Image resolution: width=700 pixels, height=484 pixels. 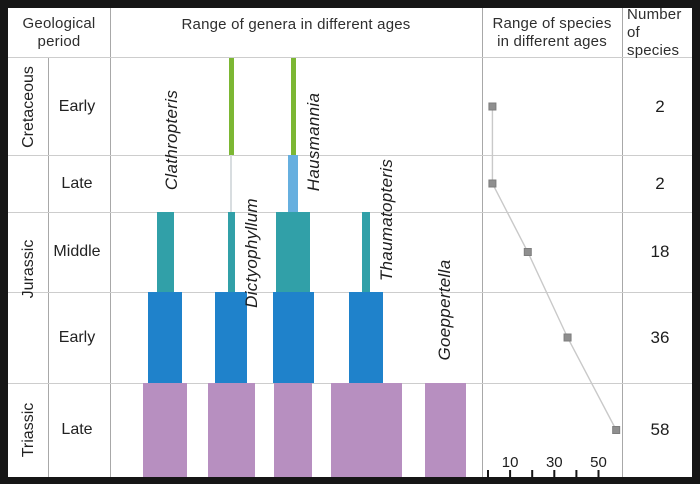 What do you see at coordinates (231, 337) in the screenshot?
I see `dictyophyllum-bar-jurassic_early` at bounding box center [231, 337].